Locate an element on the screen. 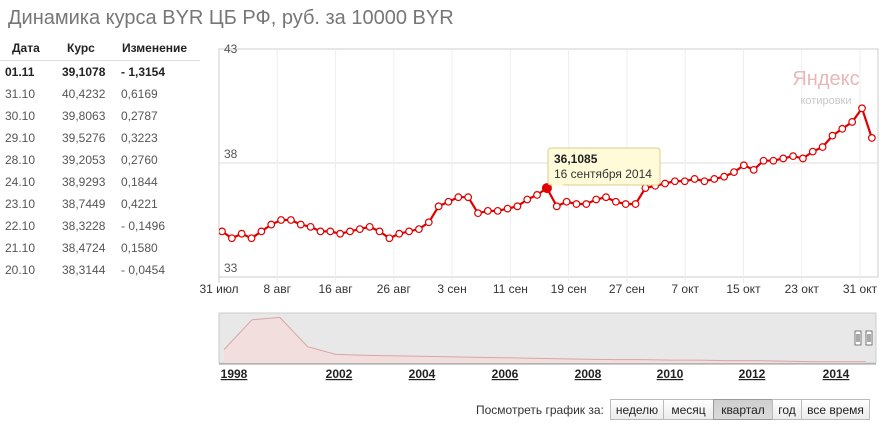  row-rate: 40,4232 is located at coordinates (84, 94).